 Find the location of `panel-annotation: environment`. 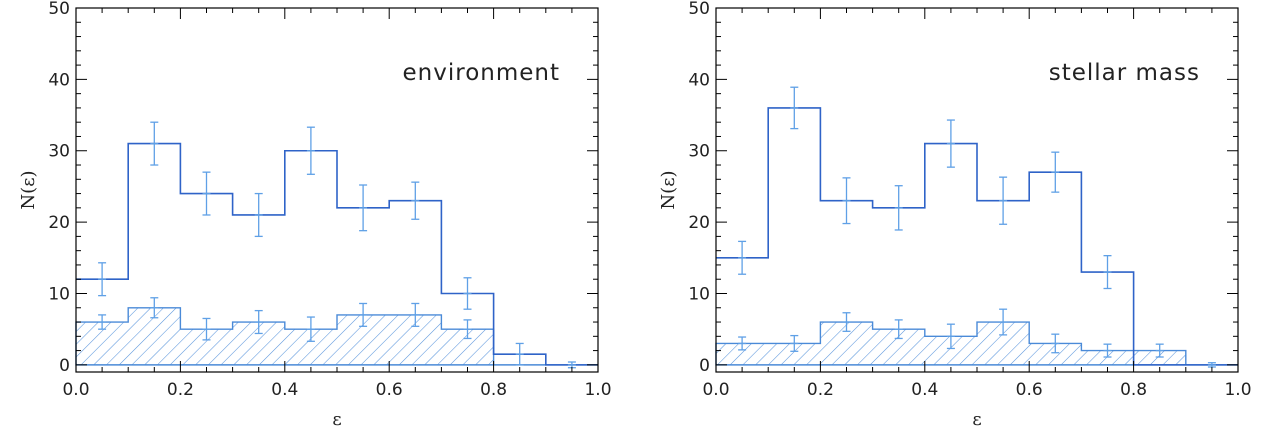

panel-annotation: environment is located at coordinates (481, 73).